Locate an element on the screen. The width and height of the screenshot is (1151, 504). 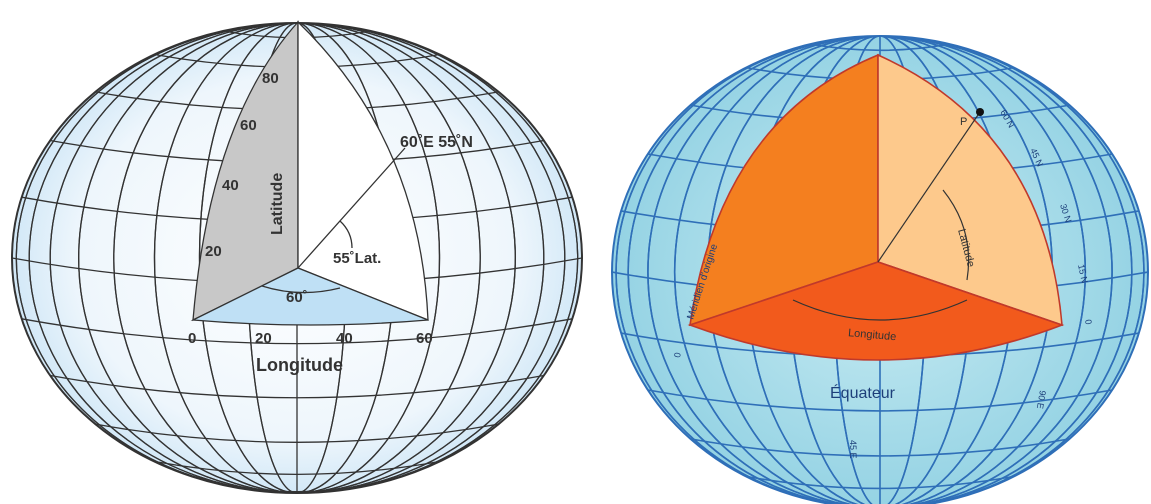
lon-tick: 60 is located at coordinates (424, 338).